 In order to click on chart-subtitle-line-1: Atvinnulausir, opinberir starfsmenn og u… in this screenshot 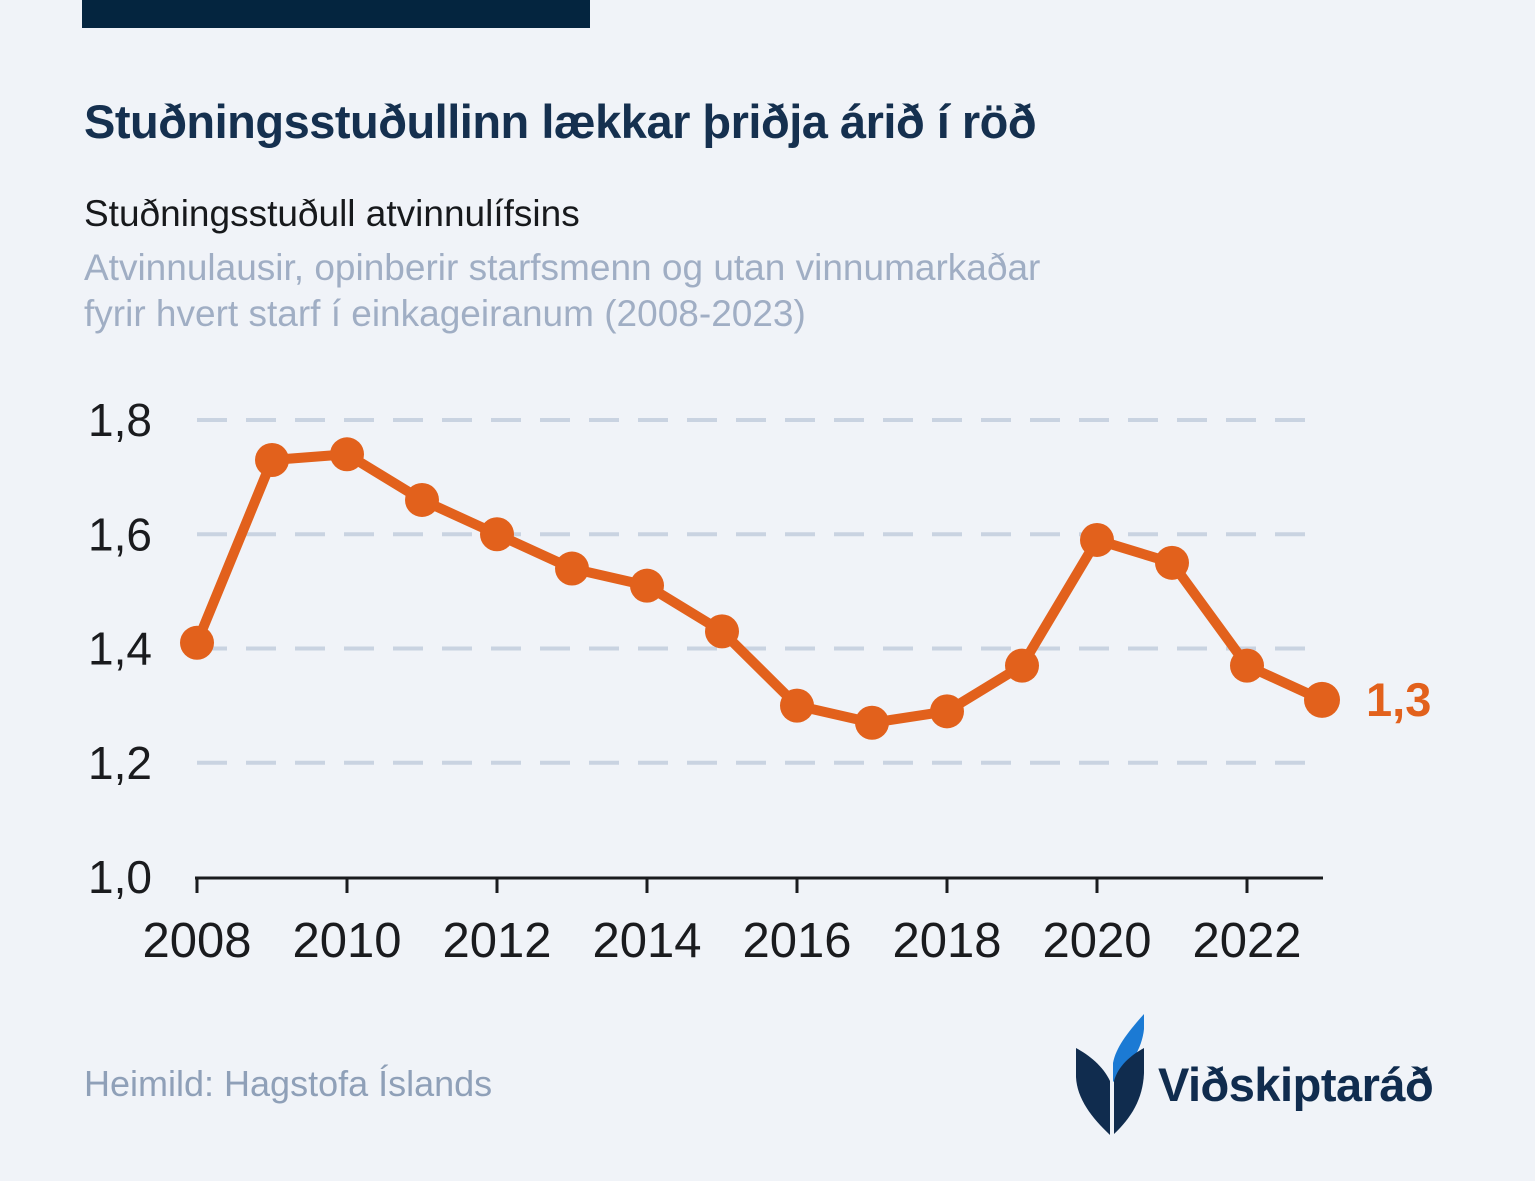, I will do `click(562, 267)`.